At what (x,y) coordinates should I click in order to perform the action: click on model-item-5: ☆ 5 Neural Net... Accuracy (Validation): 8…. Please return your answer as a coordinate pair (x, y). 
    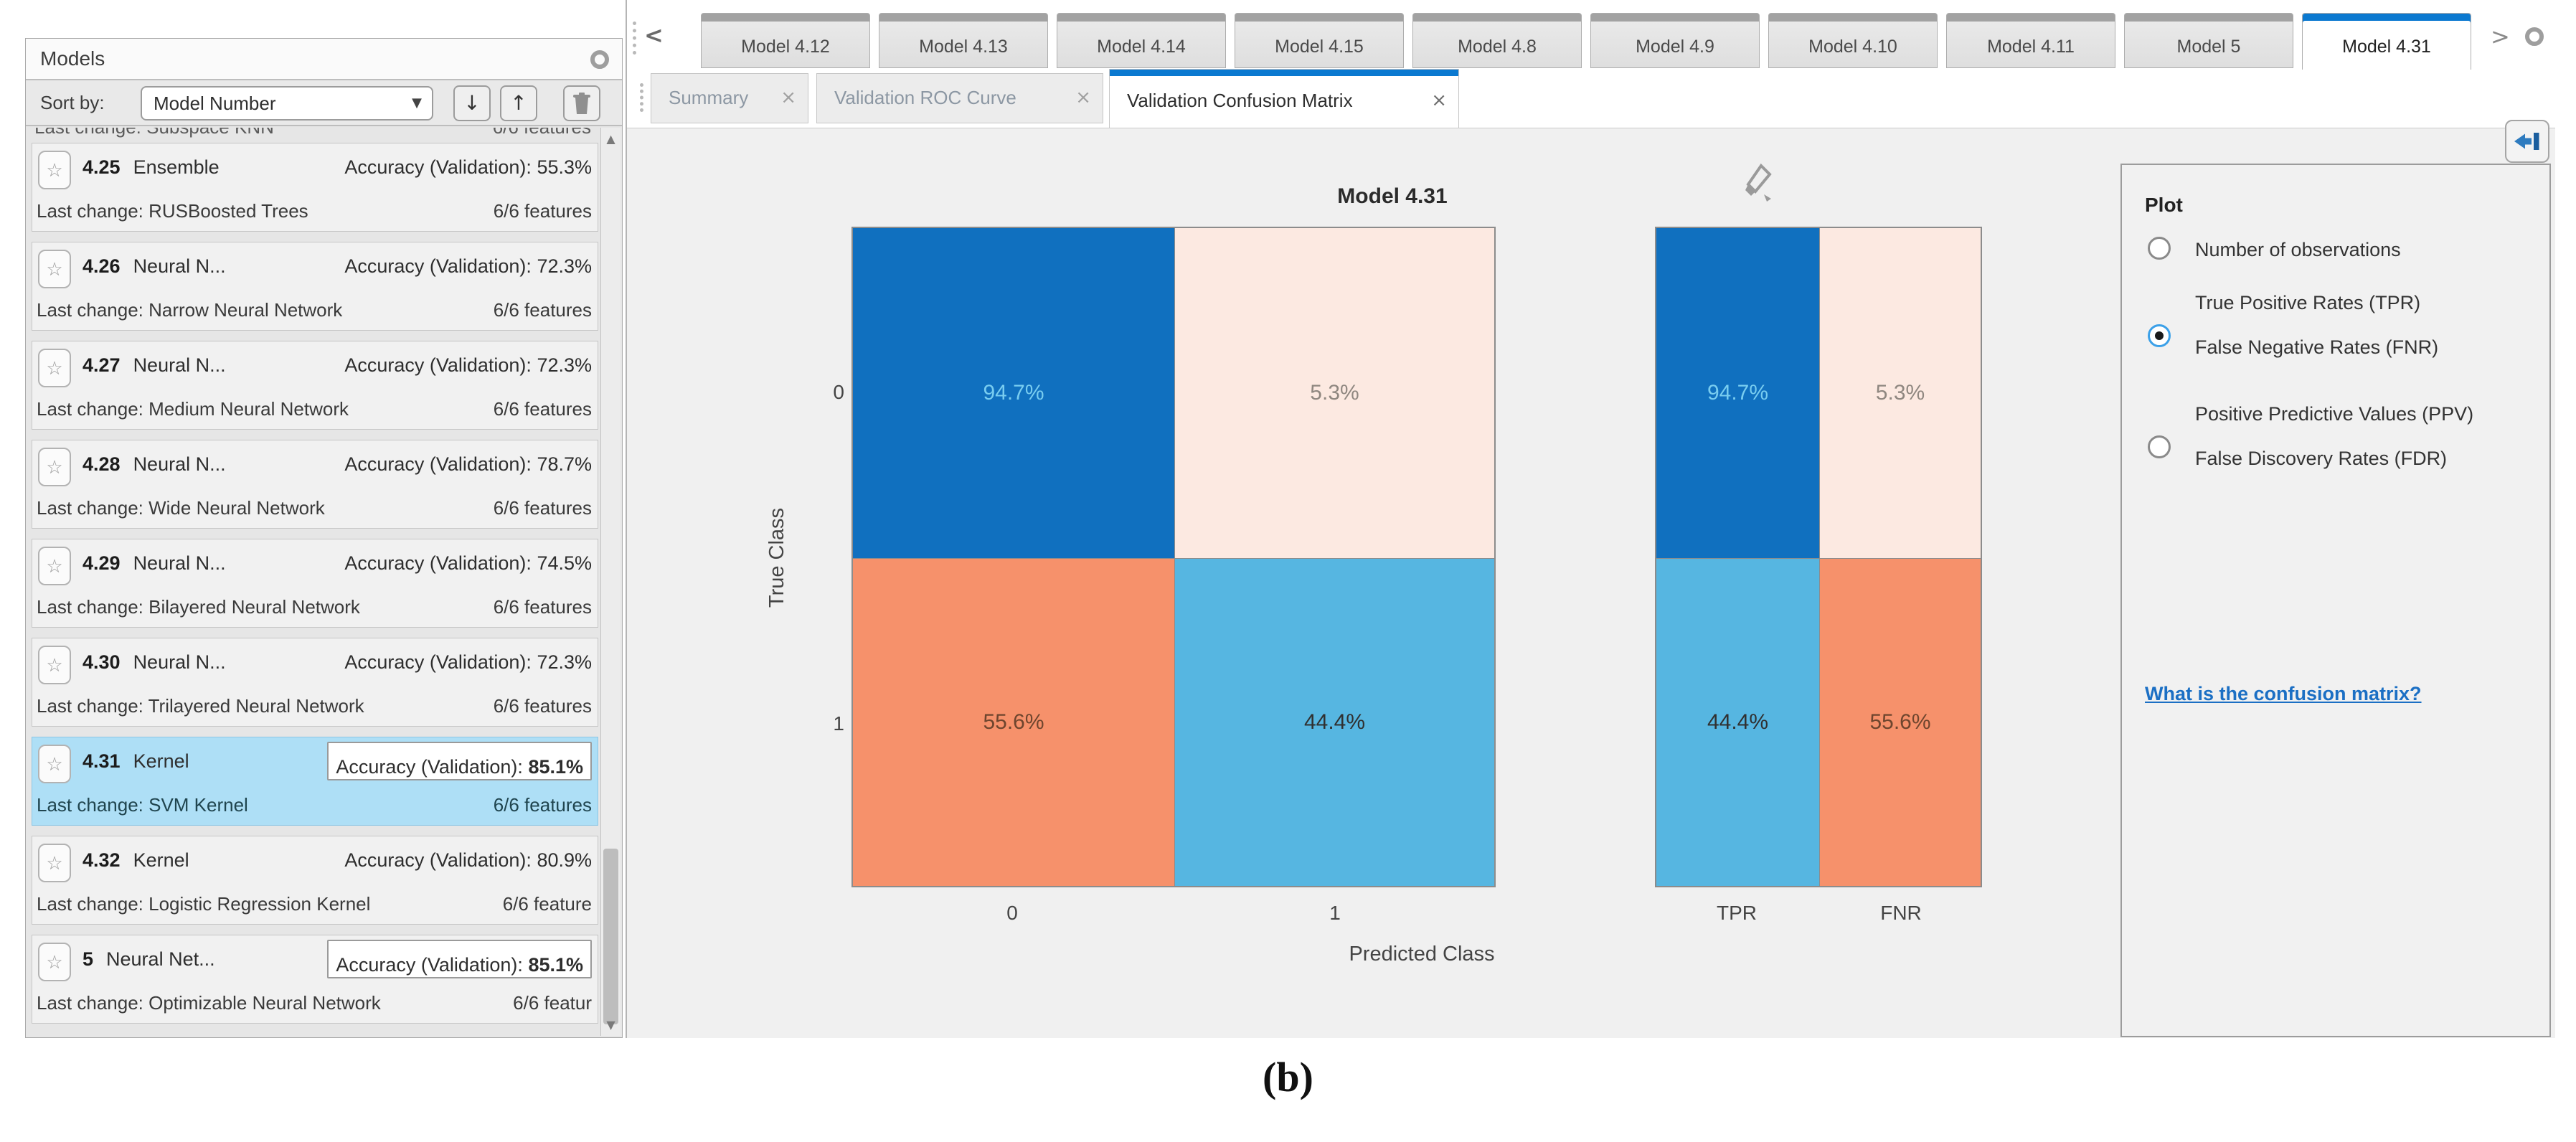
    Looking at the image, I should click on (315, 980).